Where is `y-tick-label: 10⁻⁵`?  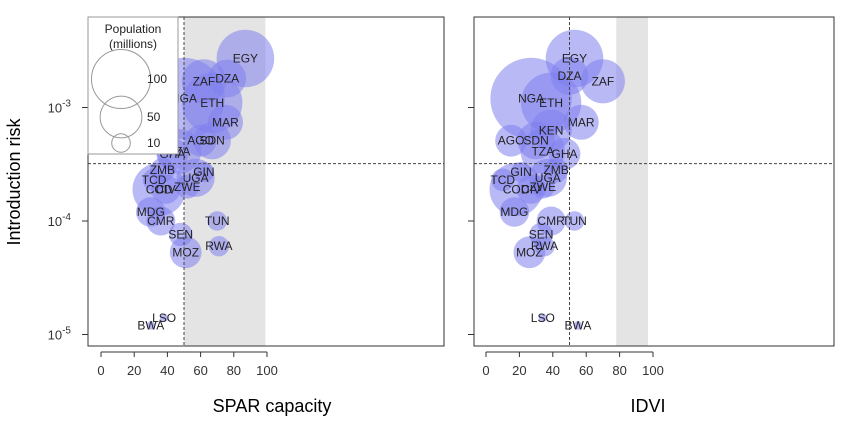
y-tick-label: 10⁻⁵ is located at coordinates (60, 334).